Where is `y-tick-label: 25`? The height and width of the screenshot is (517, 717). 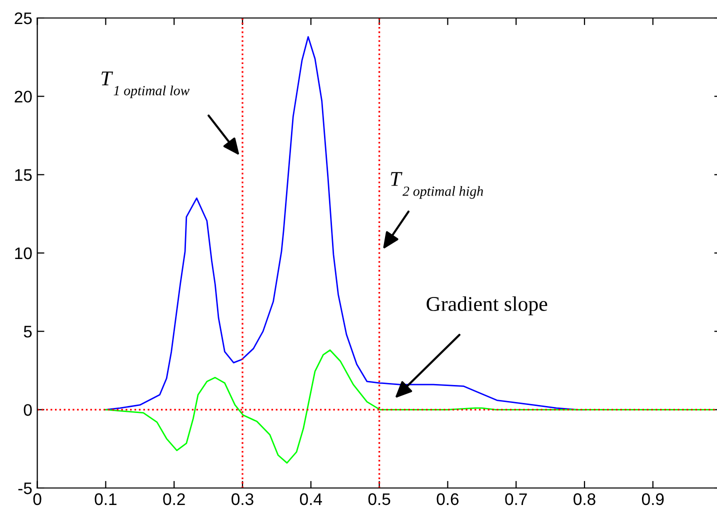 y-tick-label: 25 is located at coordinates (23, 18).